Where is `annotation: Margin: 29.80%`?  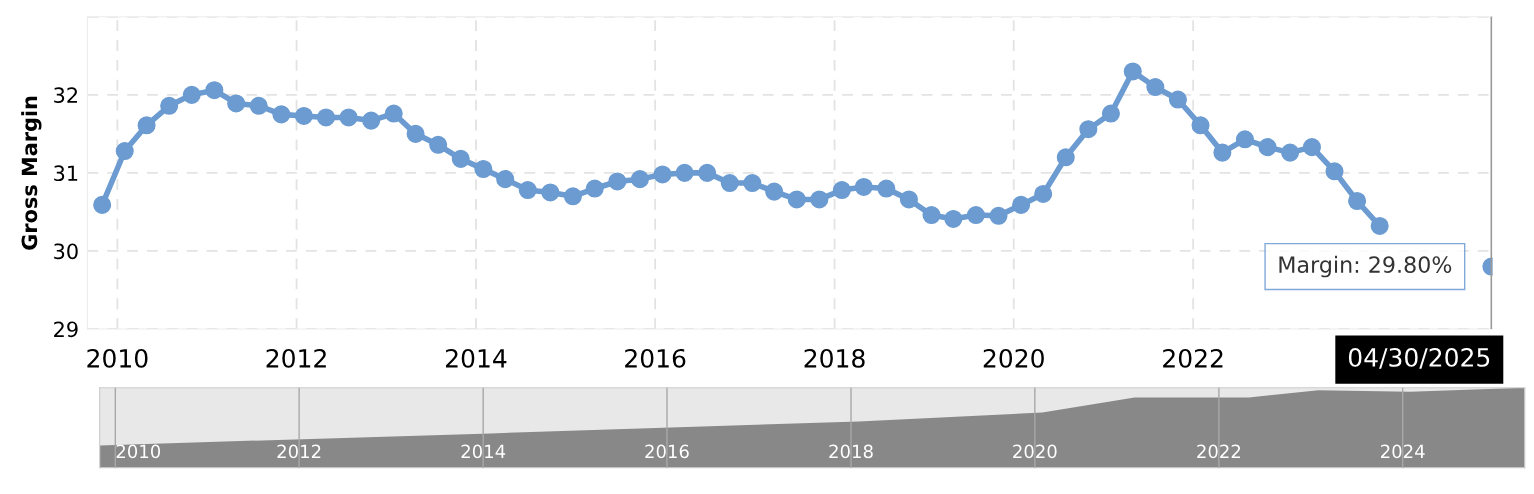 annotation: Margin: 29.80% is located at coordinates (1365, 266).